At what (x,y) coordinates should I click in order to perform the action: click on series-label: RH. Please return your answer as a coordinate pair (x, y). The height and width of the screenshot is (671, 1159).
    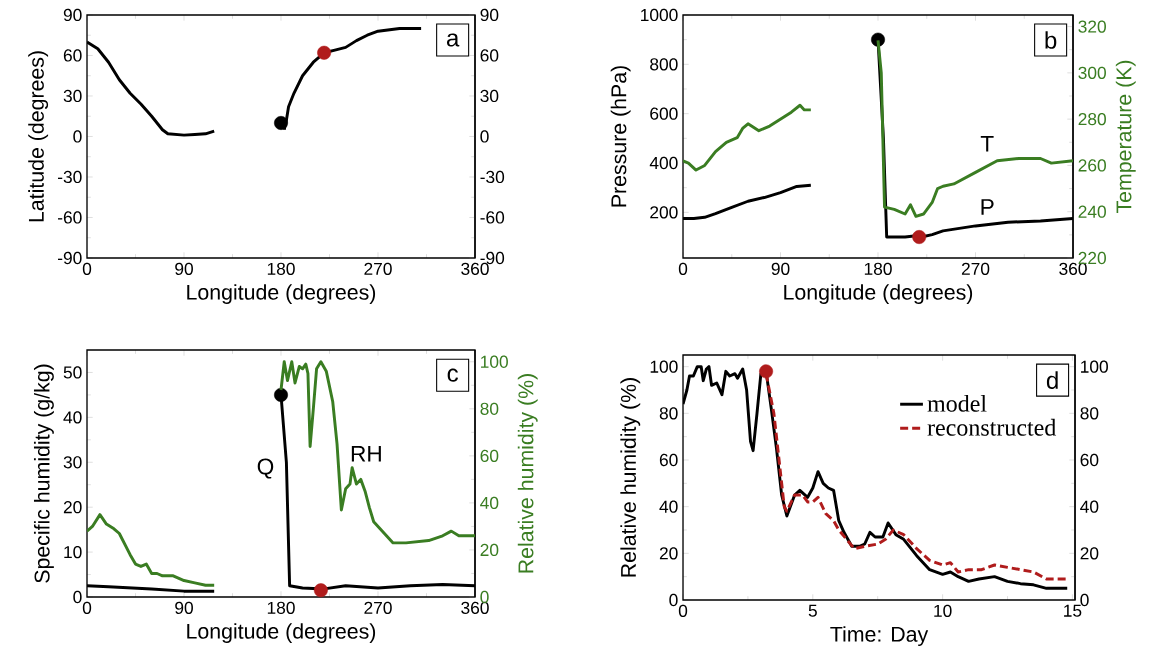
    Looking at the image, I should click on (366, 453).